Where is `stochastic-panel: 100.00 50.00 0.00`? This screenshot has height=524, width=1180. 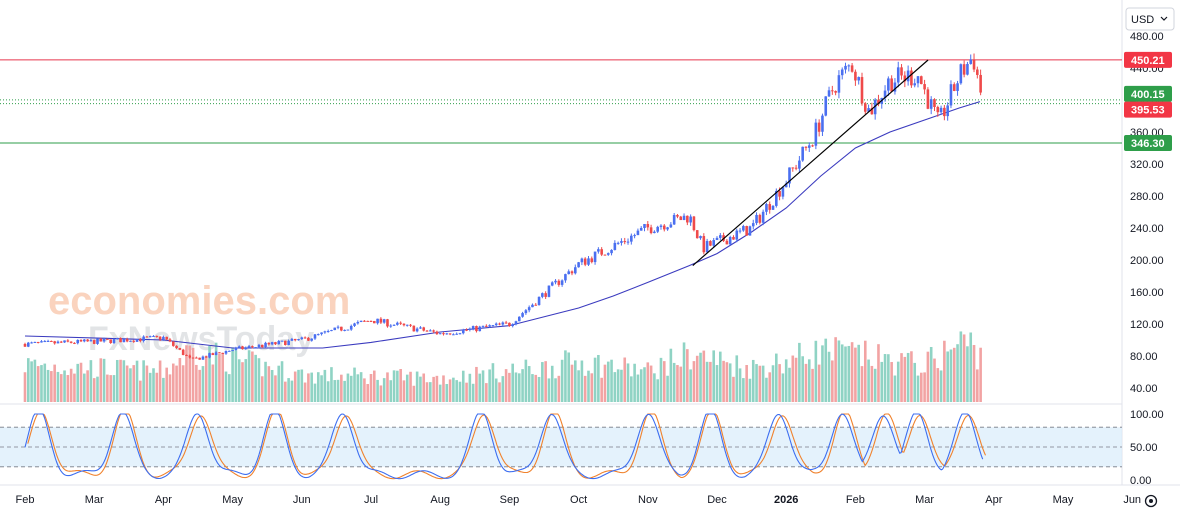 stochastic-panel: 100.00 50.00 0.00 is located at coordinates (582, 448).